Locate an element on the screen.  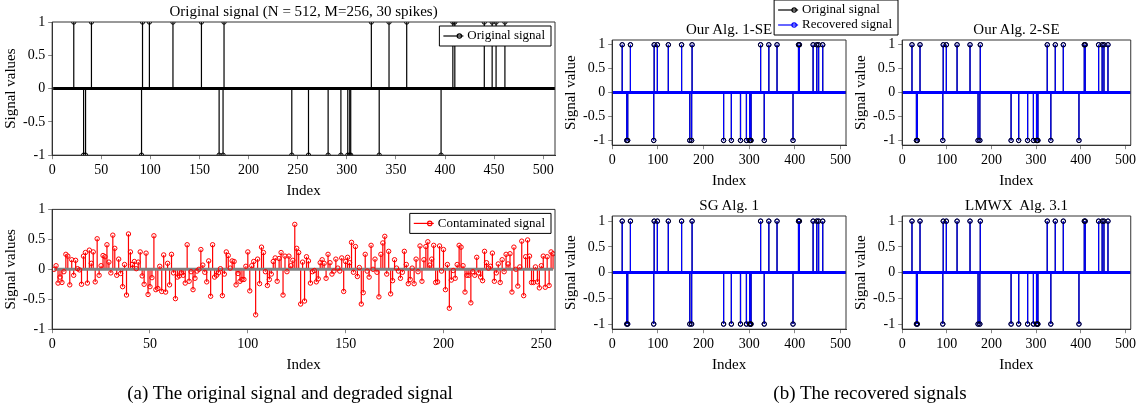
chart-title: Our Alg. 2-SE is located at coordinates (1016, 29).